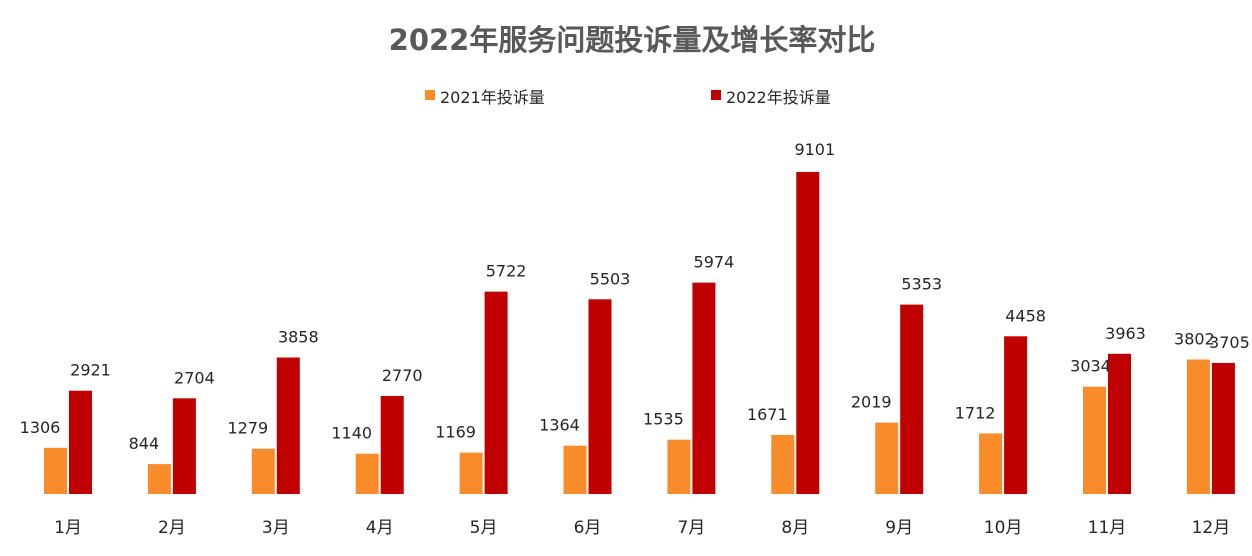  What do you see at coordinates (1125, 333) in the screenshot?
I see `data-label-2022-11: 3963` at bounding box center [1125, 333].